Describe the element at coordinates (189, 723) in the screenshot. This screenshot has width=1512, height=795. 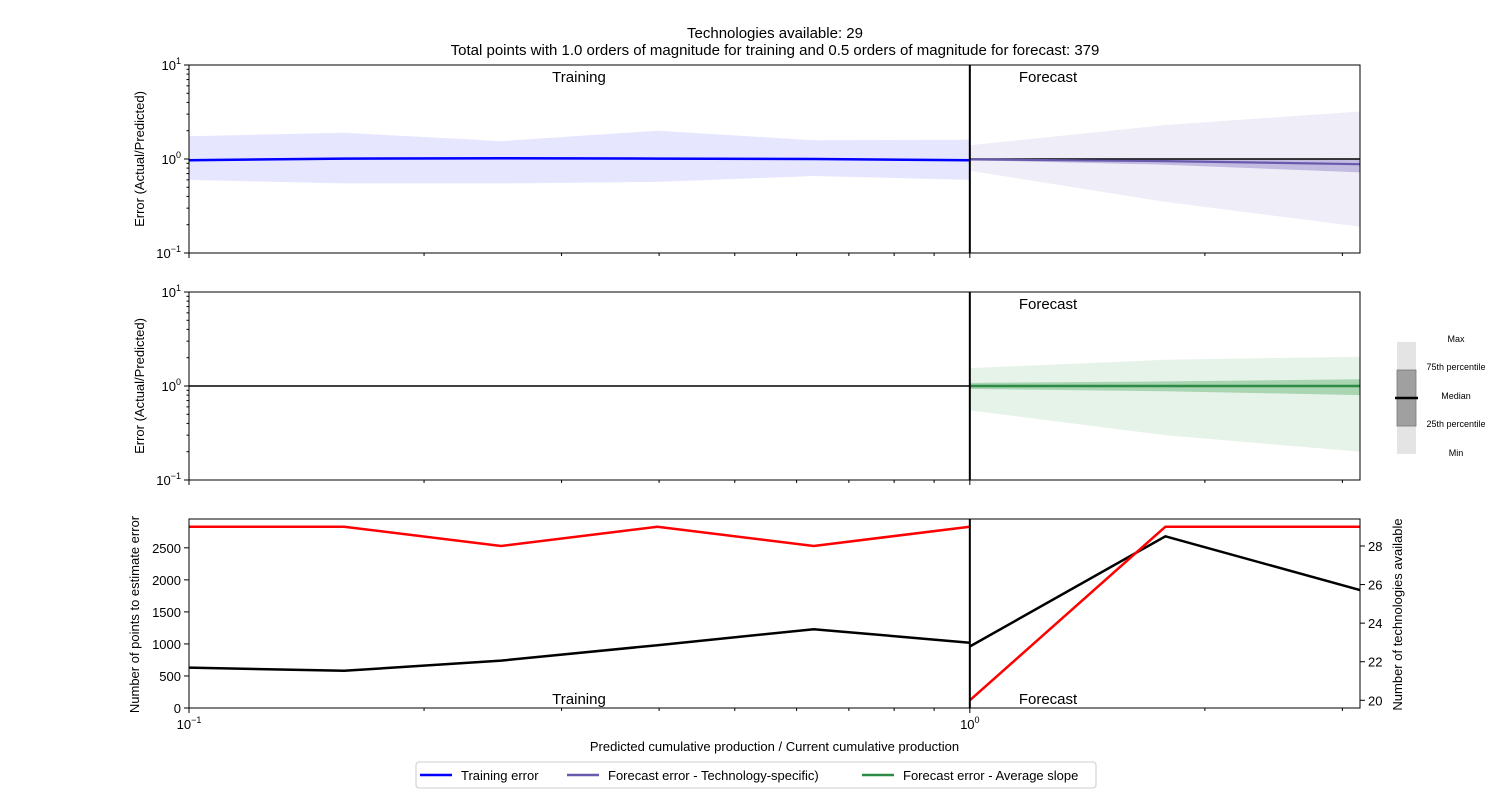
I see `x-tick-label: 10⁻¹` at that location.